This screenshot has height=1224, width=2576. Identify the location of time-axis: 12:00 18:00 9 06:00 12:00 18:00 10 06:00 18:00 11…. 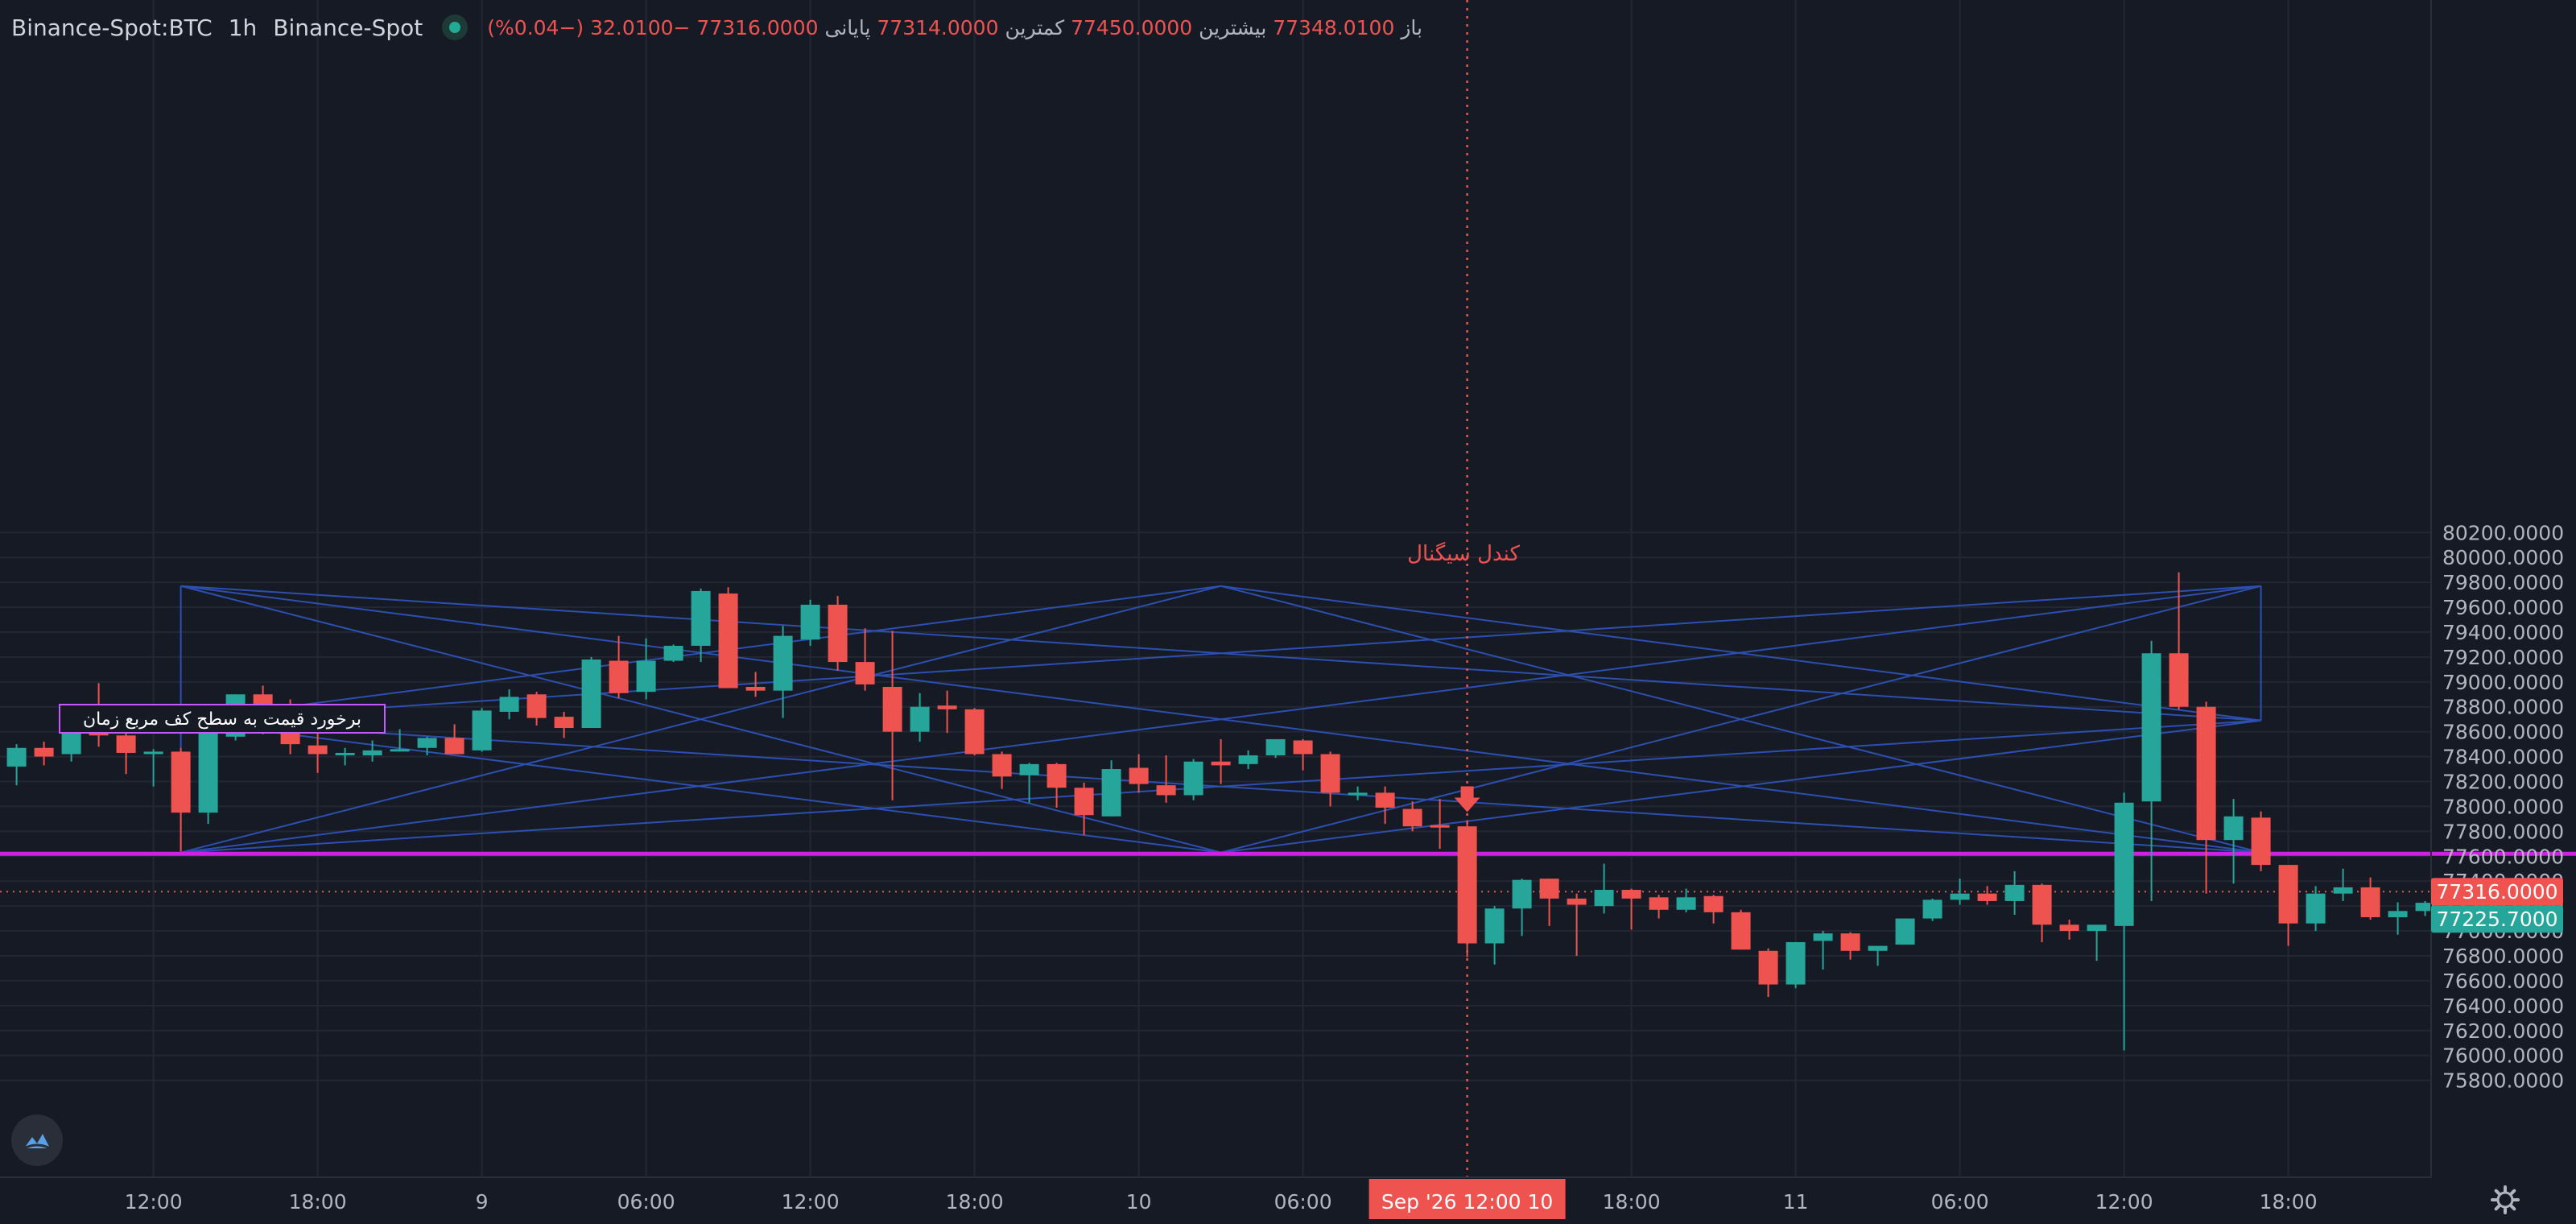
(1215, 1195).